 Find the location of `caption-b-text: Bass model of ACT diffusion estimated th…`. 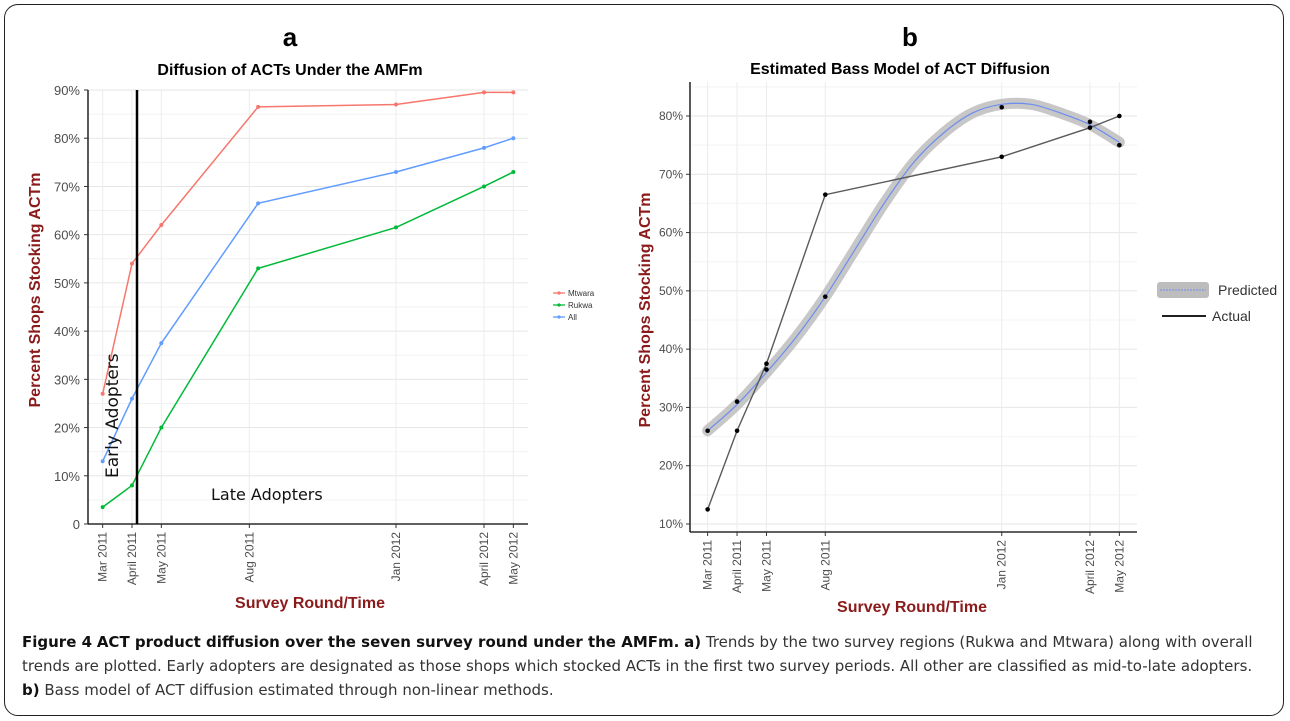

caption-b-text: Bass model of ACT diffusion estimated th… is located at coordinates (299, 690).